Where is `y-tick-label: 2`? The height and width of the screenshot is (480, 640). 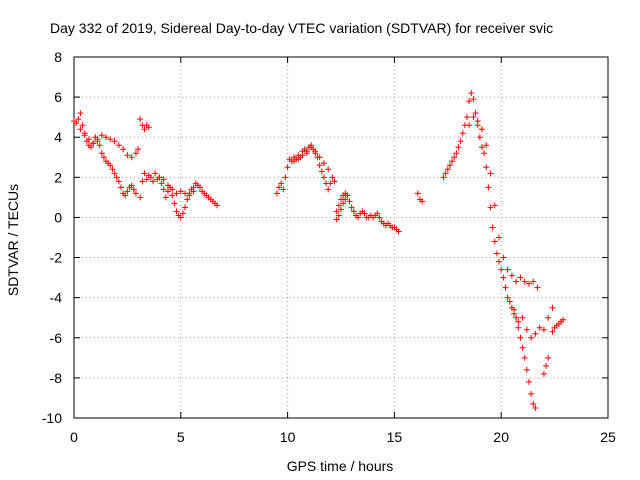 y-tick-label: 2 is located at coordinates (58, 177).